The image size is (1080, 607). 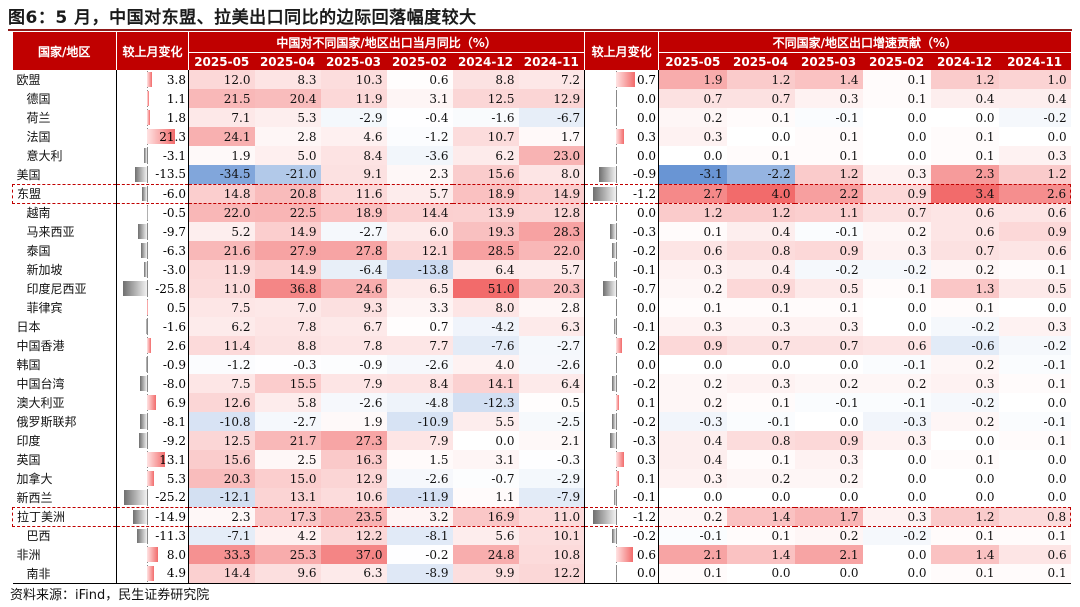 What do you see at coordinates (152, 402) in the screenshot?
I see `mom-yoy-cell: 6.9` at bounding box center [152, 402].